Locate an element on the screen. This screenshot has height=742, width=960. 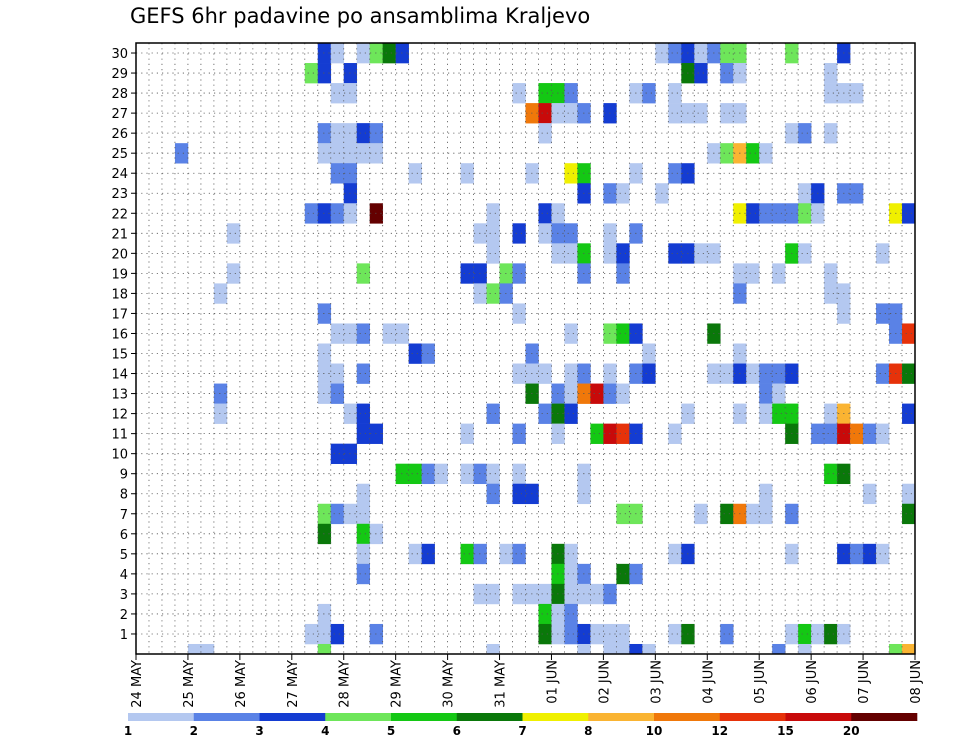
y-tick-label: 24 is located at coordinates (119, 174).